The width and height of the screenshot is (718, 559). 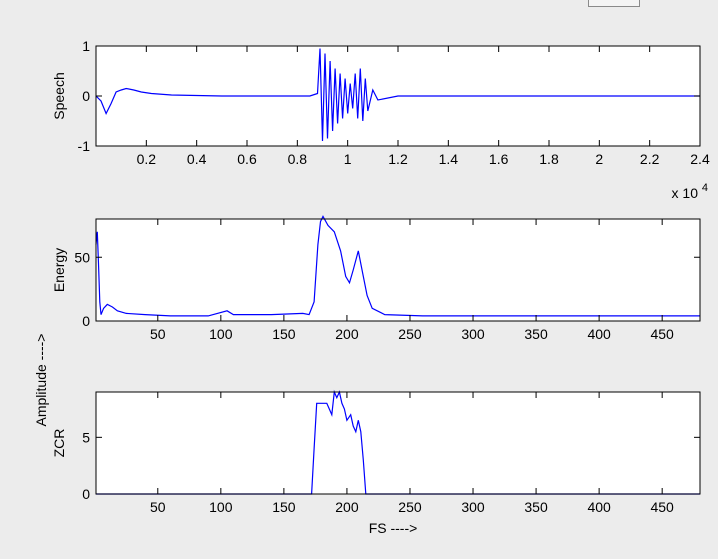 I want to click on x-tick-label: 2.2, so click(x=650, y=159).